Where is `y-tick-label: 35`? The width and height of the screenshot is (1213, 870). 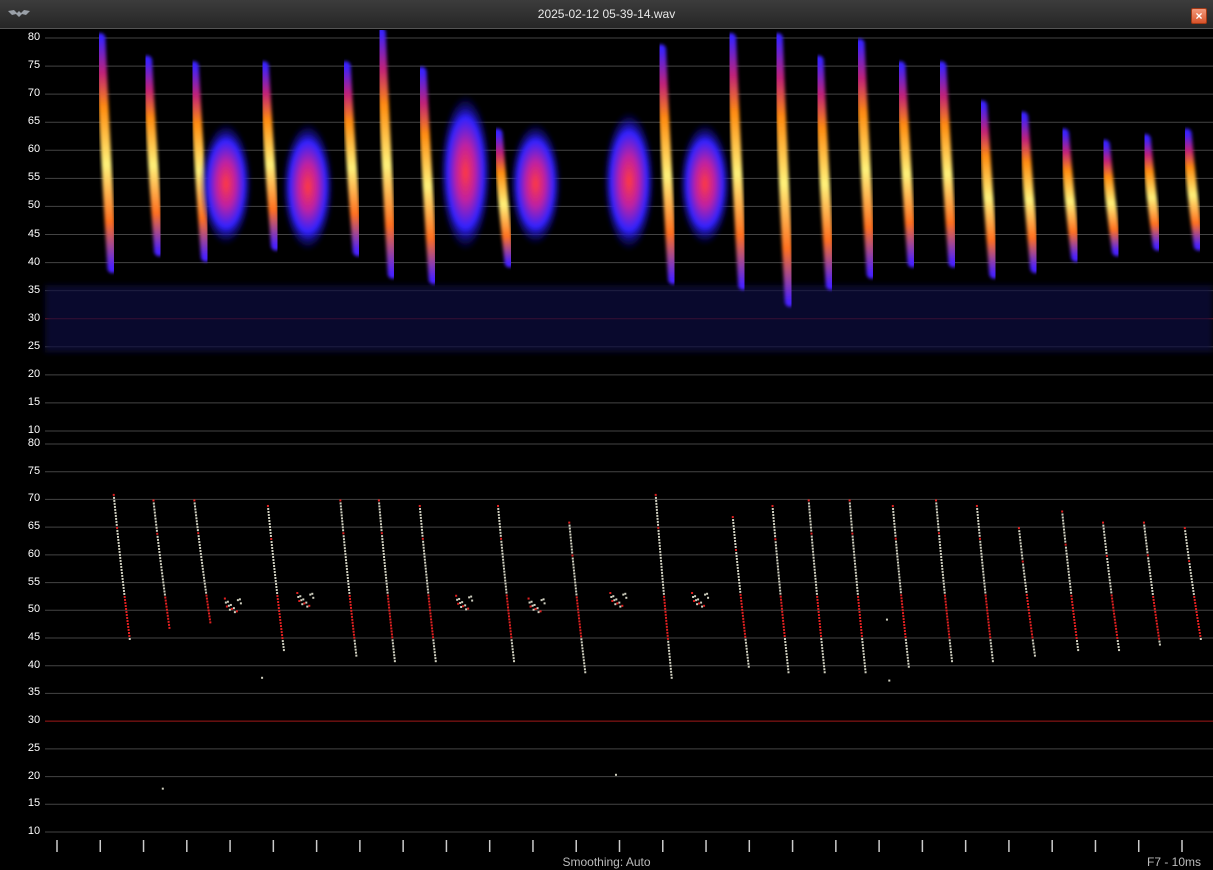 y-tick-label: 35 is located at coordinates (34, 289).